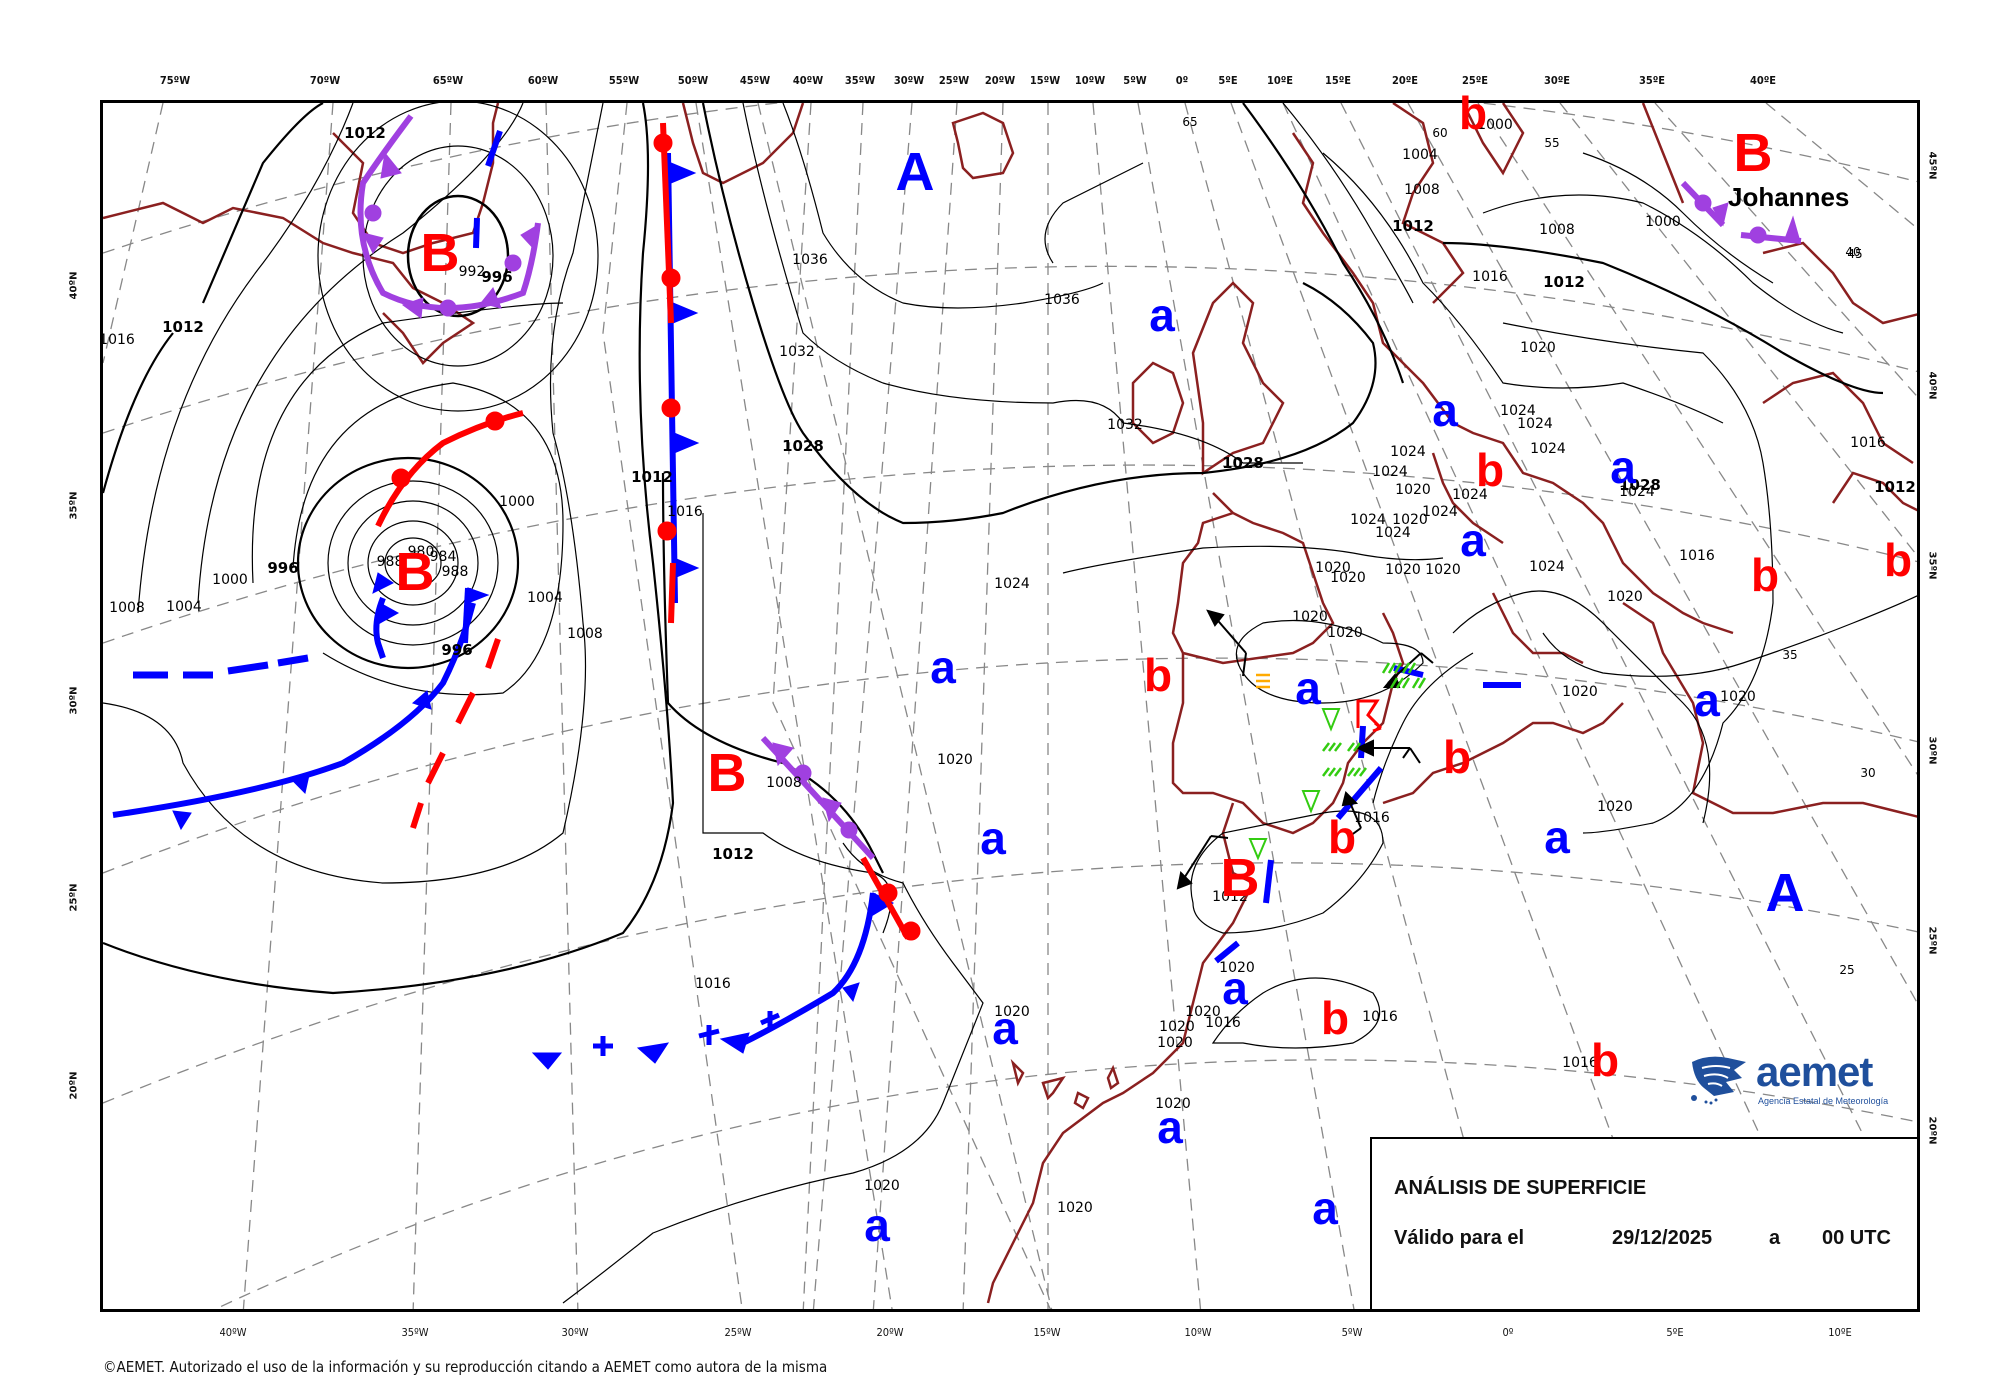 This screenshot has height=1400, width=2000. I want to click on longitude-tick: 30ºE, so click(1557, 80).